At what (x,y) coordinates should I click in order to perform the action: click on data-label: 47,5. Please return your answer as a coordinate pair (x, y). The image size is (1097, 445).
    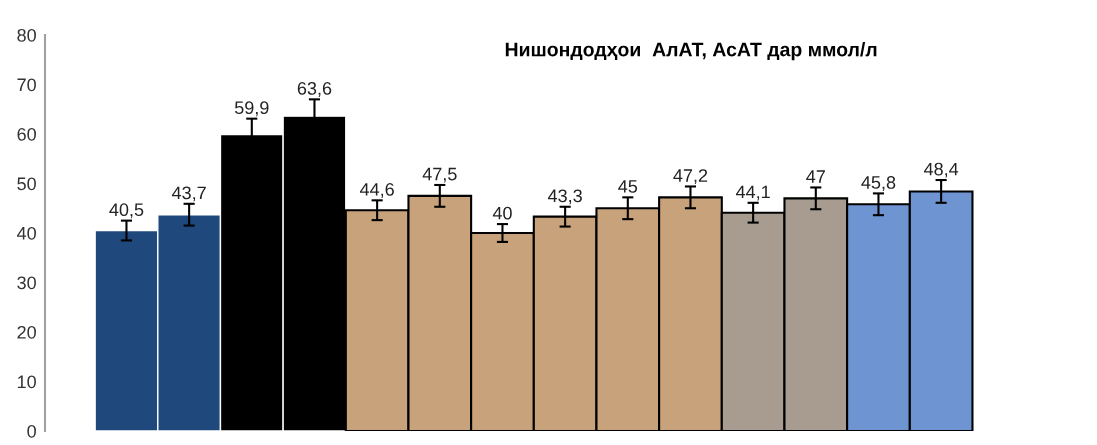
    Looking at the image, I should click on (439, 175).